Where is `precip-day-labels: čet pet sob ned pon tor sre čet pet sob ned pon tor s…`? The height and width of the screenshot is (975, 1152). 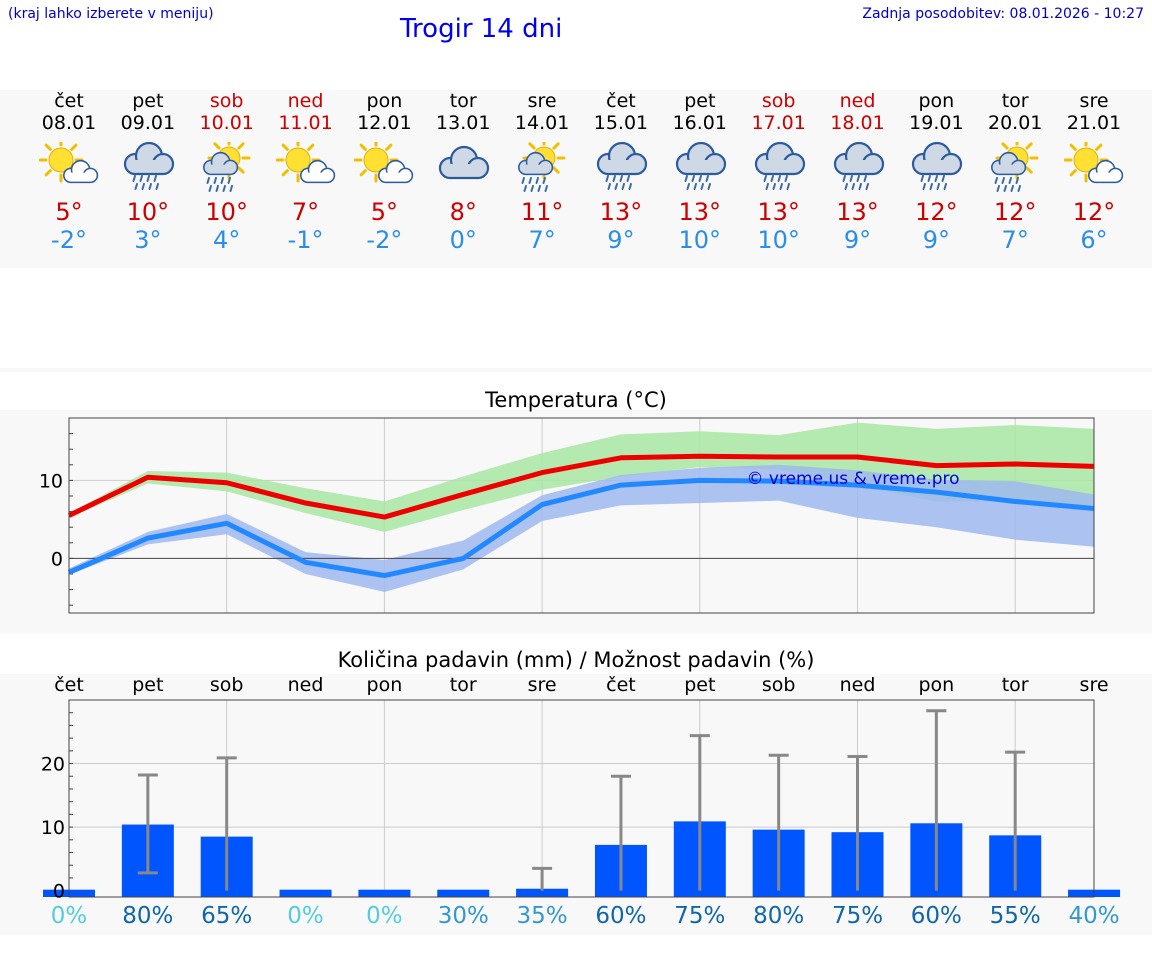
precip-day-labels: čet pet sob ned pon tor sre čet pet sob ned pon tor s… is located at coordinates (576, 686).